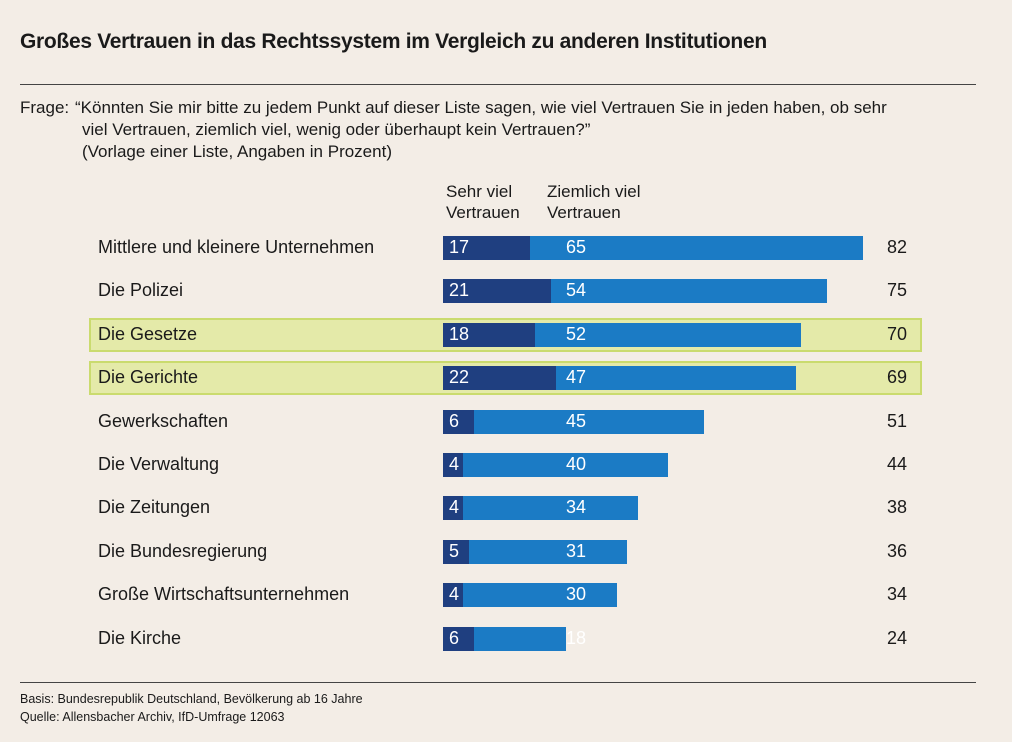 This screenshot has width=1012, height=742. Describe the element at coordinates (489, 335) in the screenshot. I see `bar-sehr-viel: 18` at that location.